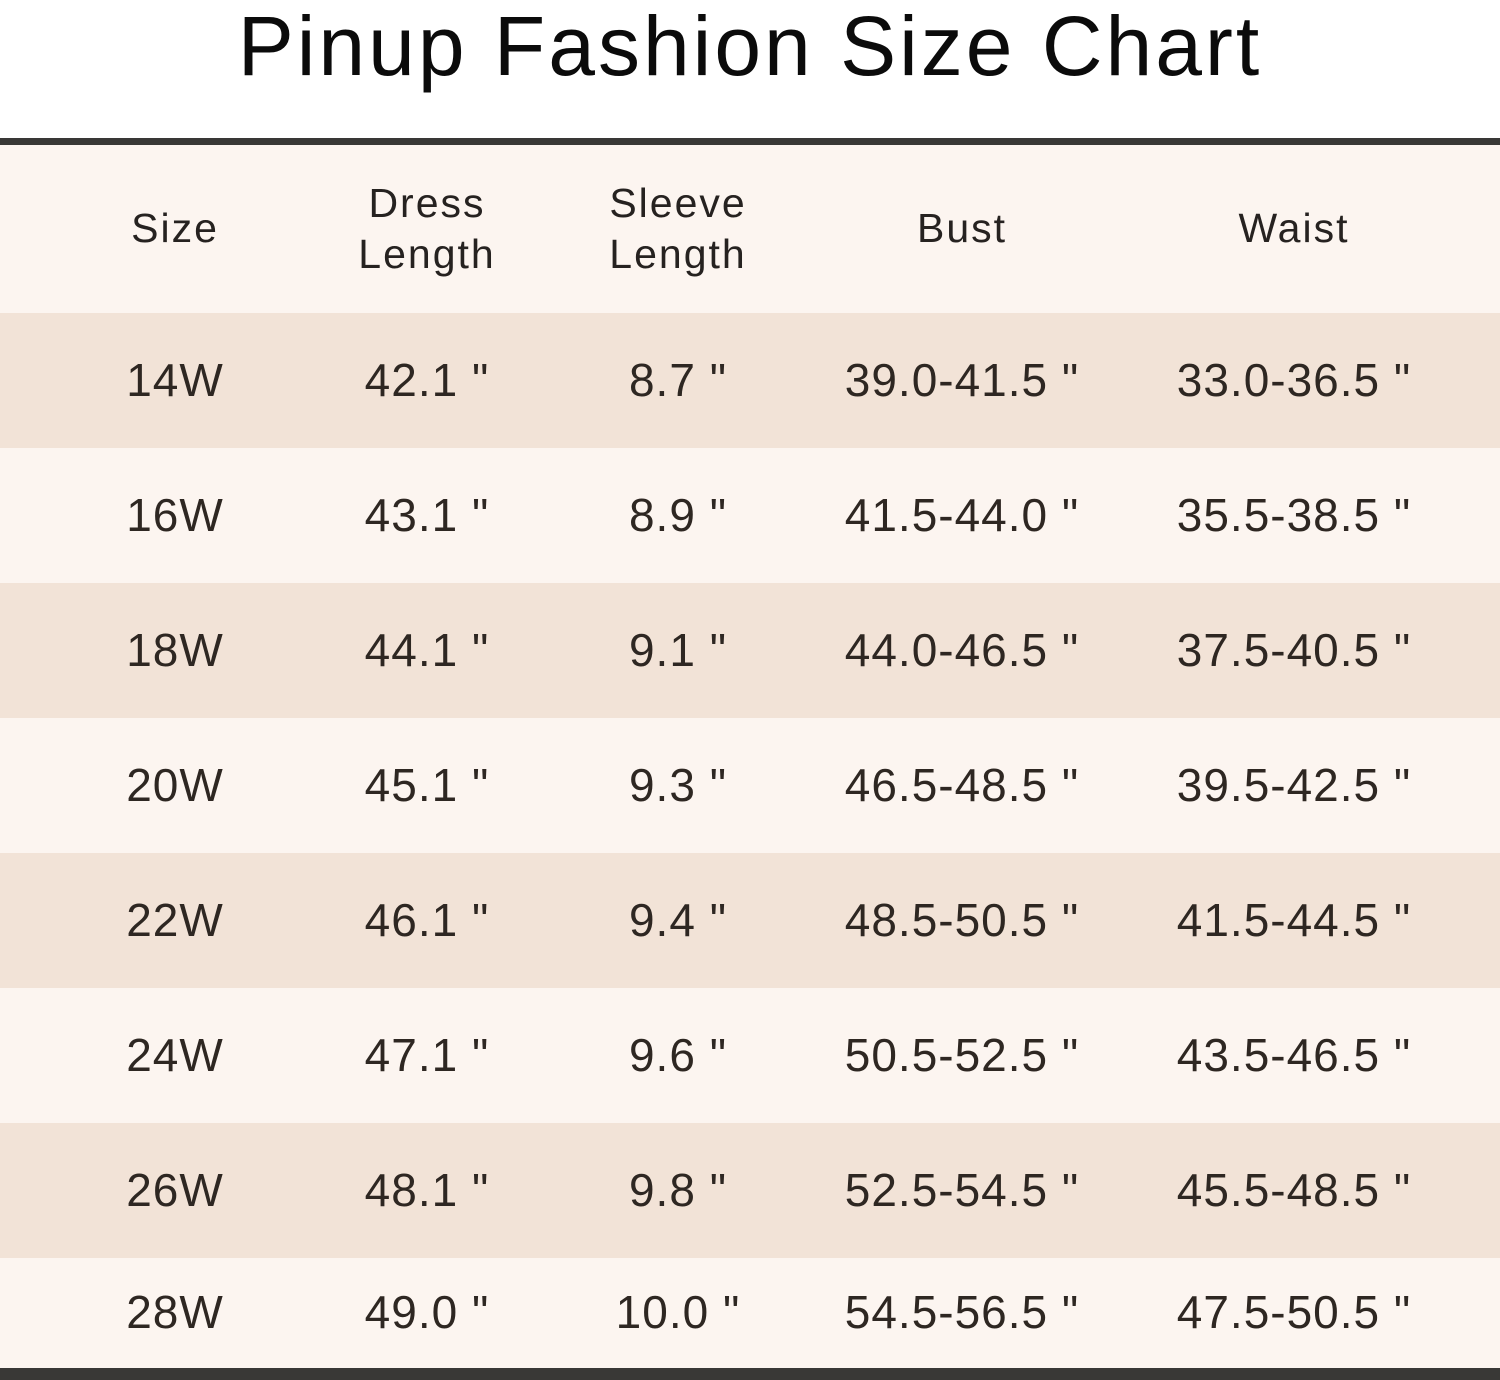 The height and width of the screenshot is (1380, 1500). What do you see at coordinates (678, 514) in the screenshot?
I see `table-cell: 8.9 "` at bounding box center [678, 514].